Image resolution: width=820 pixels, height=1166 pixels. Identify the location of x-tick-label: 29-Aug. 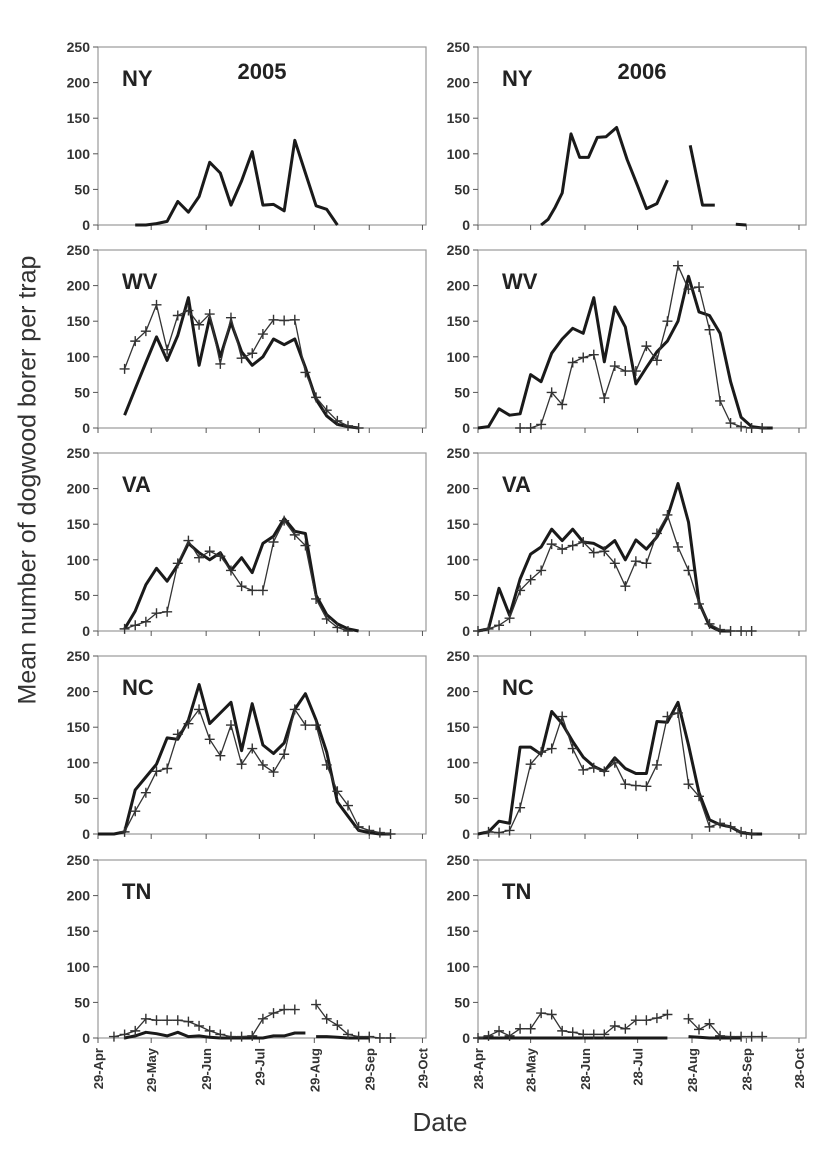
(314, 1070).